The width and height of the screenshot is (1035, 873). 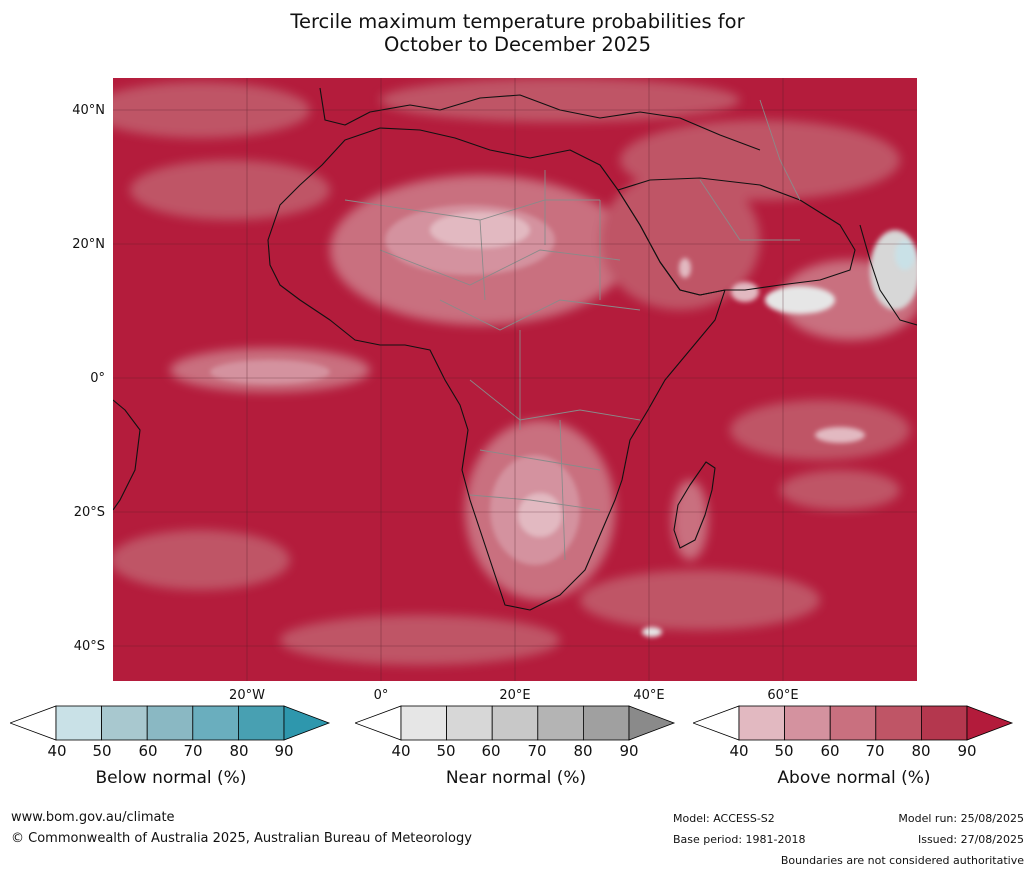 I want to click on model-run-text: Model run: 25/08/2025, so click(x=961, y=818).